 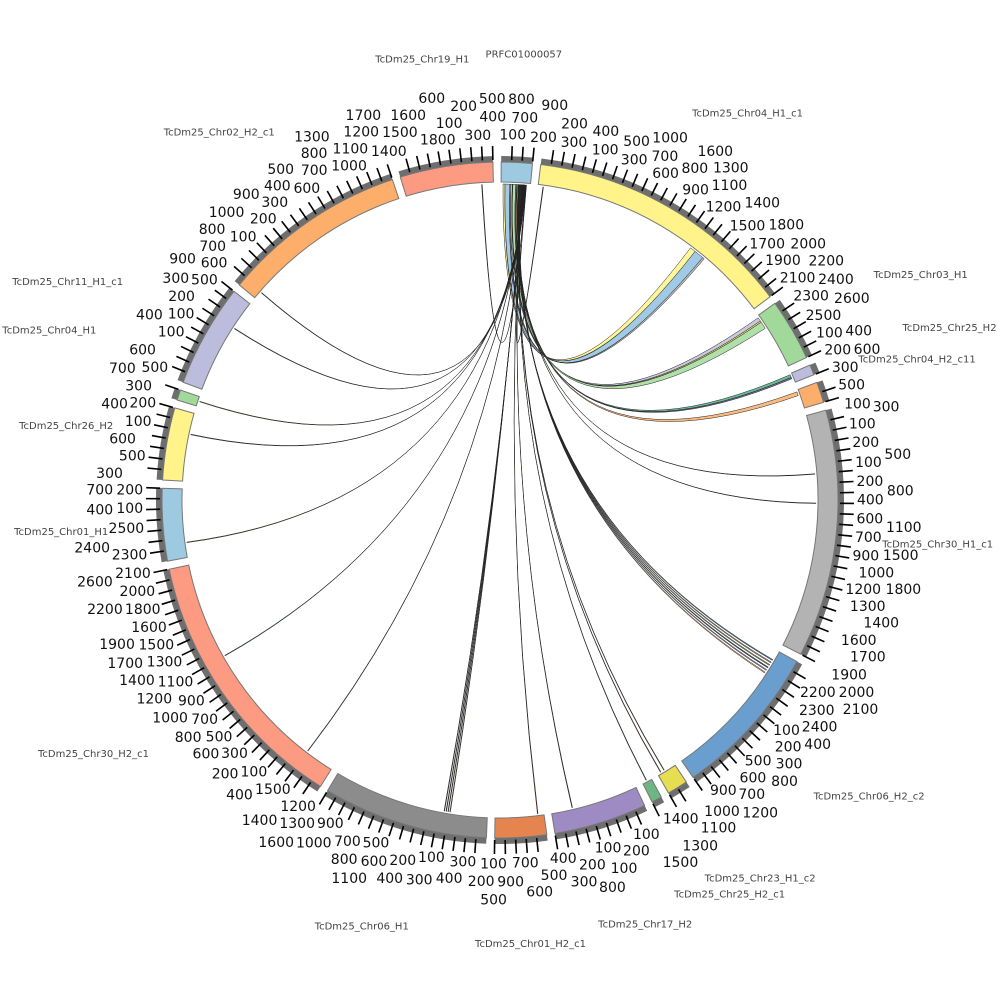 What do you see at coordinates (122, 369) in the screenshot?
I see `tick-label: 700` at bounding box center [122, 369].